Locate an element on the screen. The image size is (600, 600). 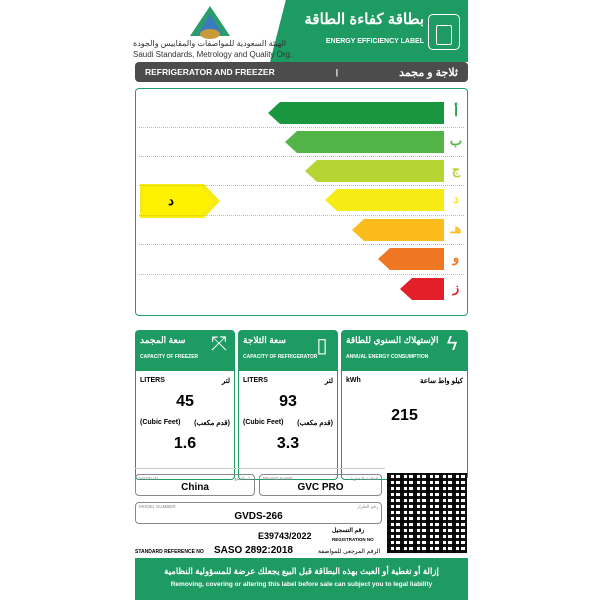
category-ar: ثلاجة و مجمد is located at coordinates (428, 72).